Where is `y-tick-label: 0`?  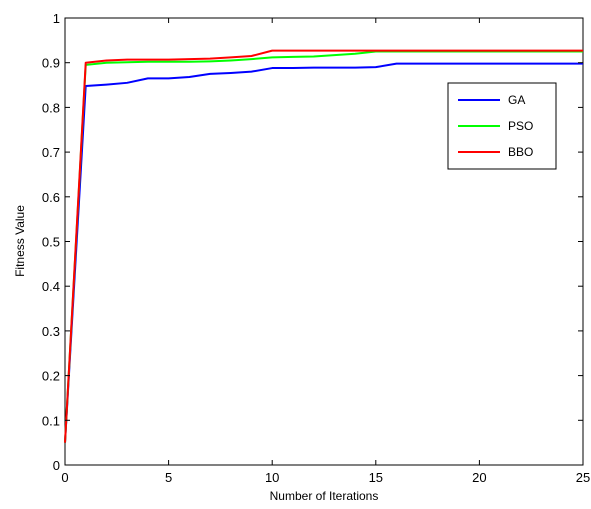
y-tick-label: 0 is located at coordinates (56, 465).